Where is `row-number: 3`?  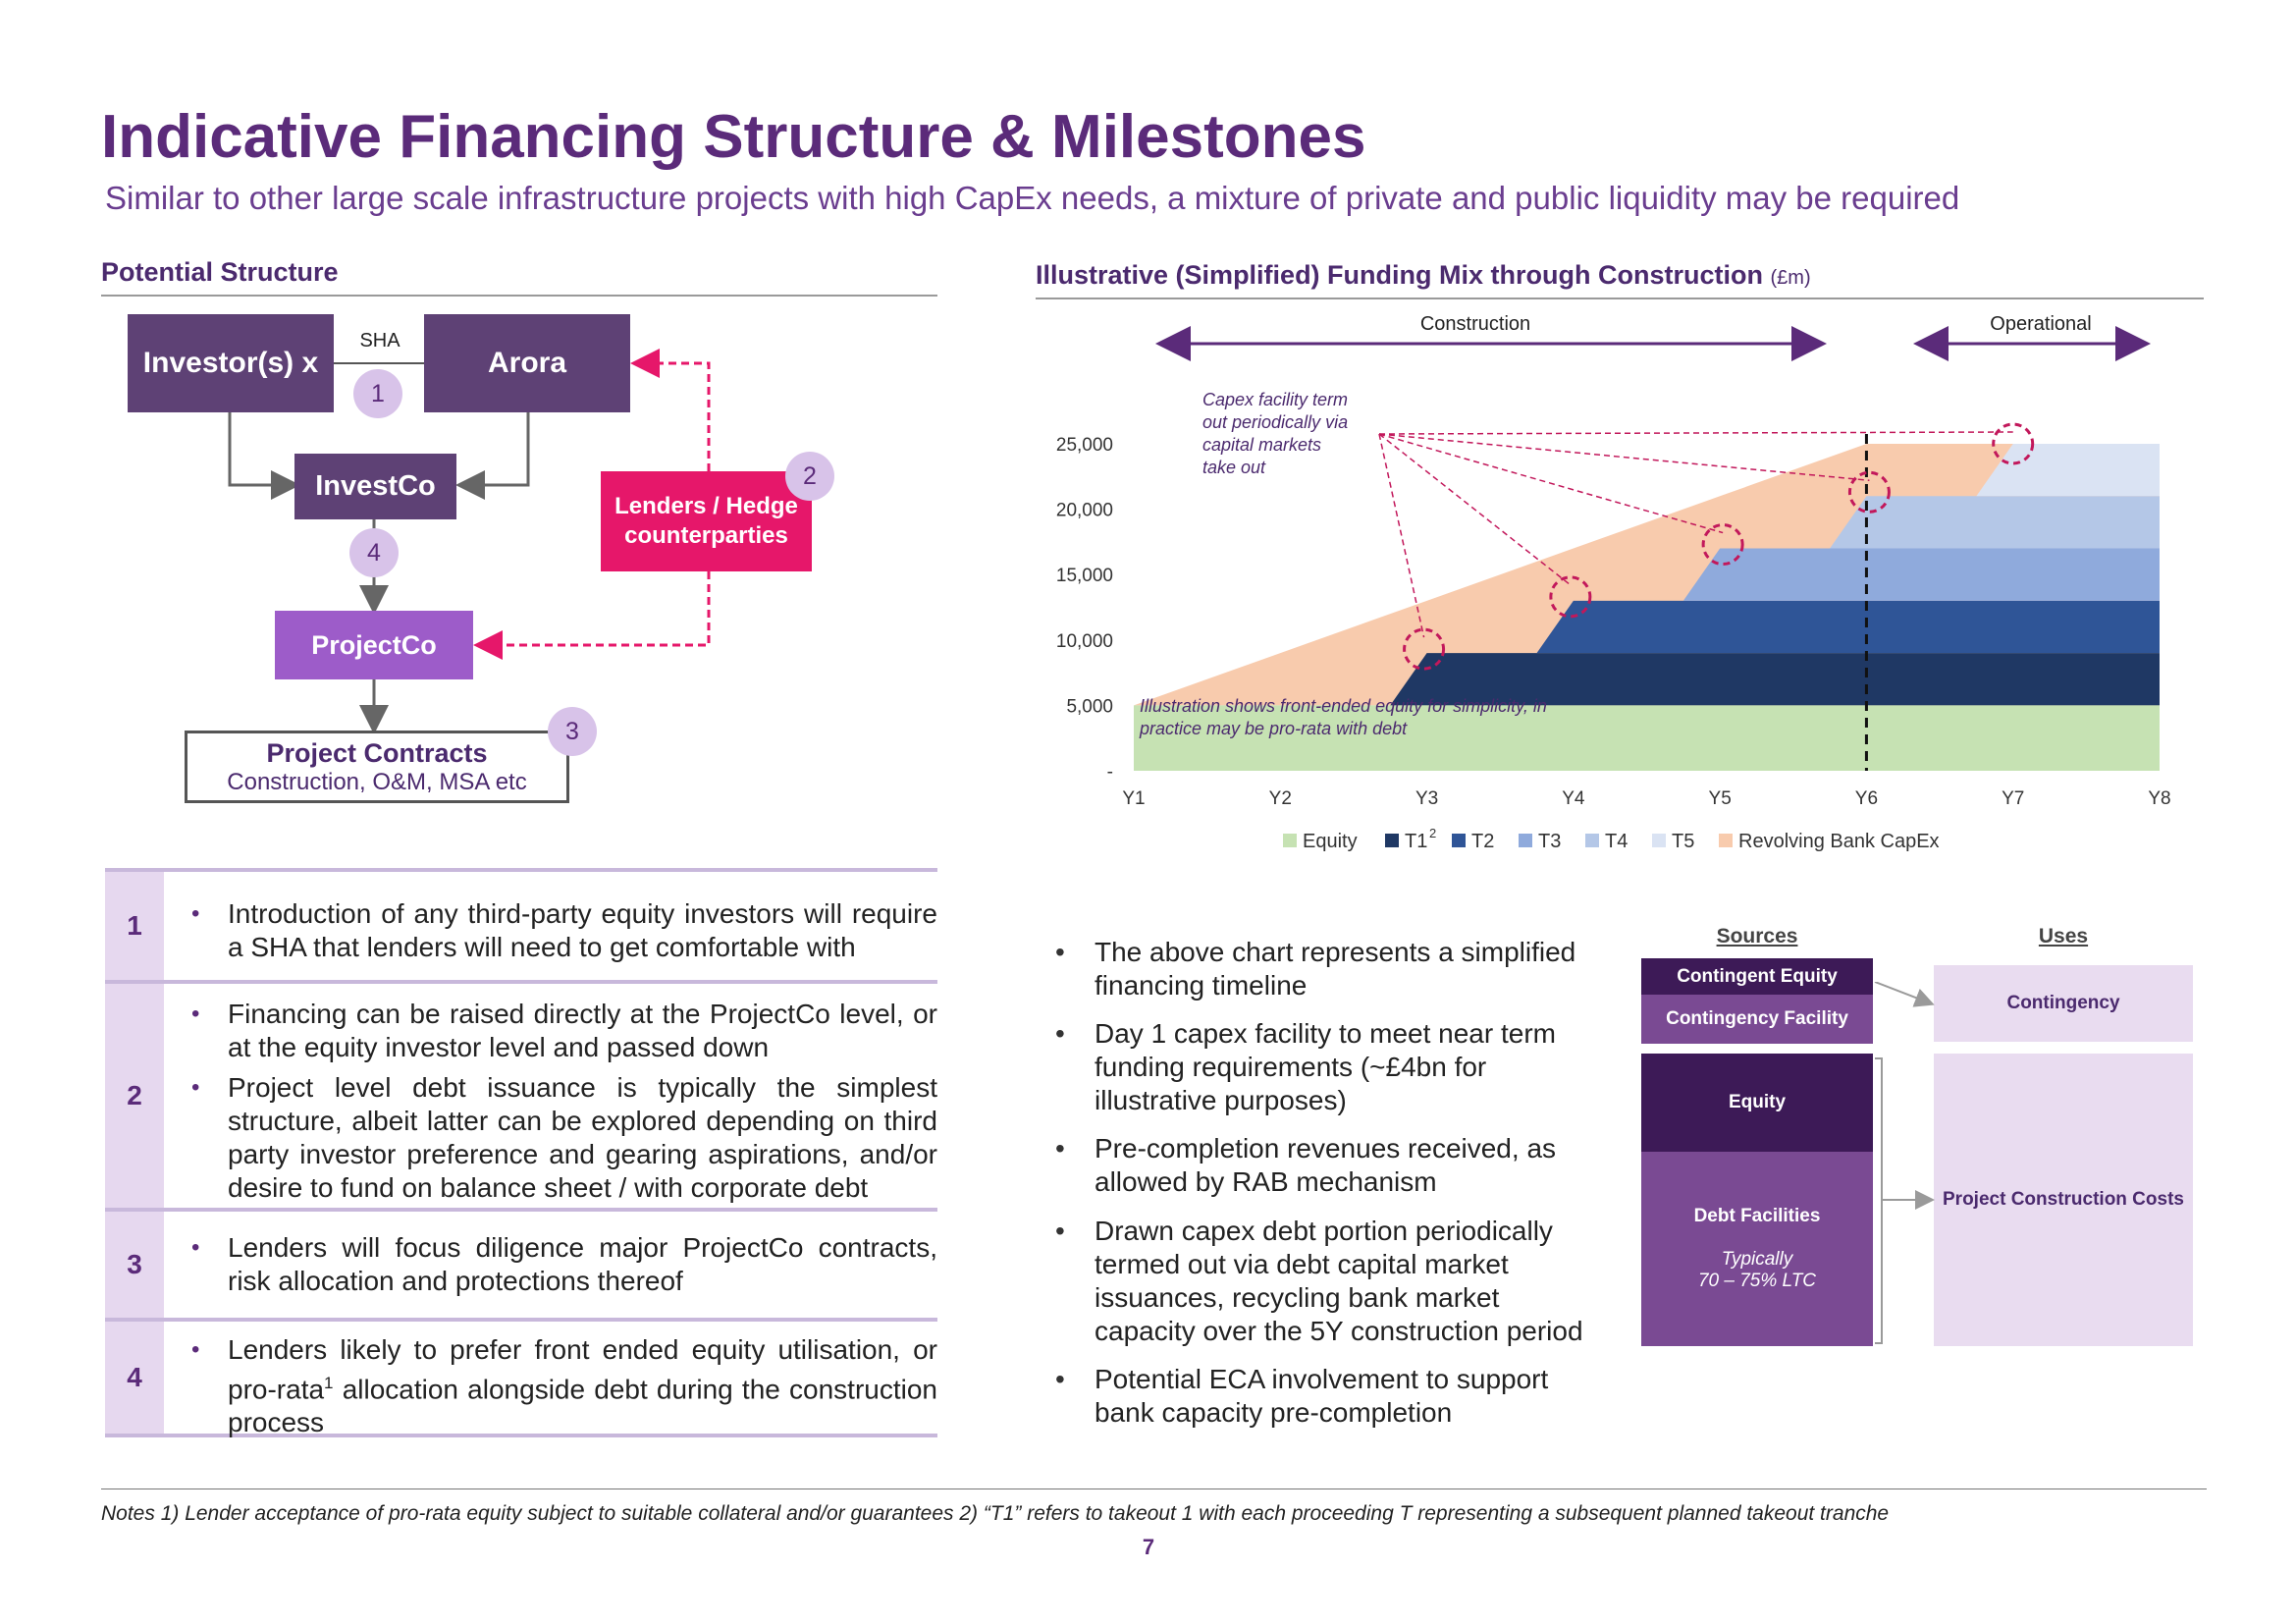 row-number: 3 is located at coordinates (134, 1265).